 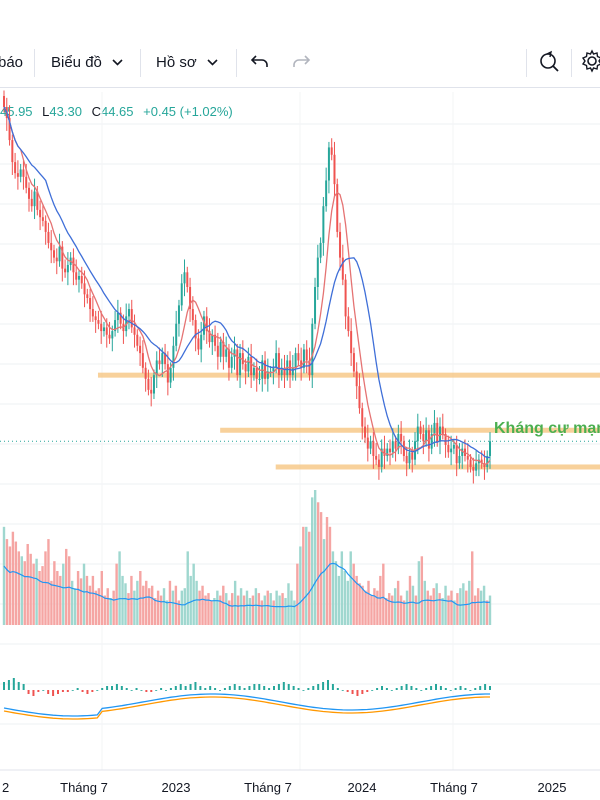 What do you see at coordinates (260, 62) in the screenshot?
I see `undo-button` at bounding box center [260, 62].